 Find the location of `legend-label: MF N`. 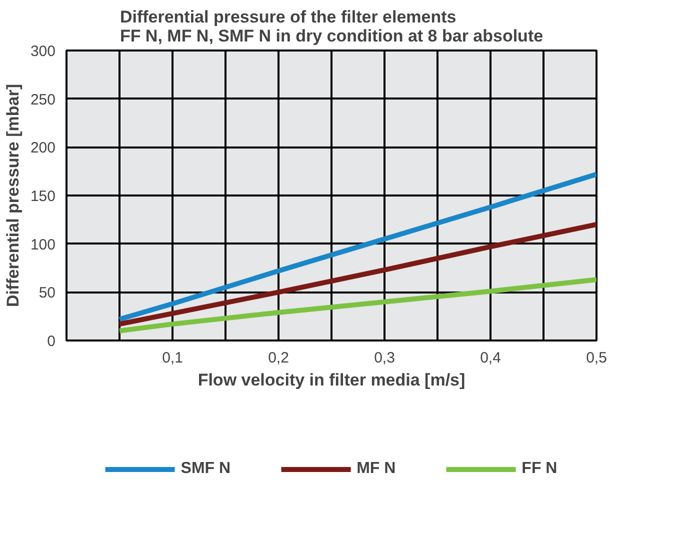

legend-label: MF N is located at coordinates (376, 469).